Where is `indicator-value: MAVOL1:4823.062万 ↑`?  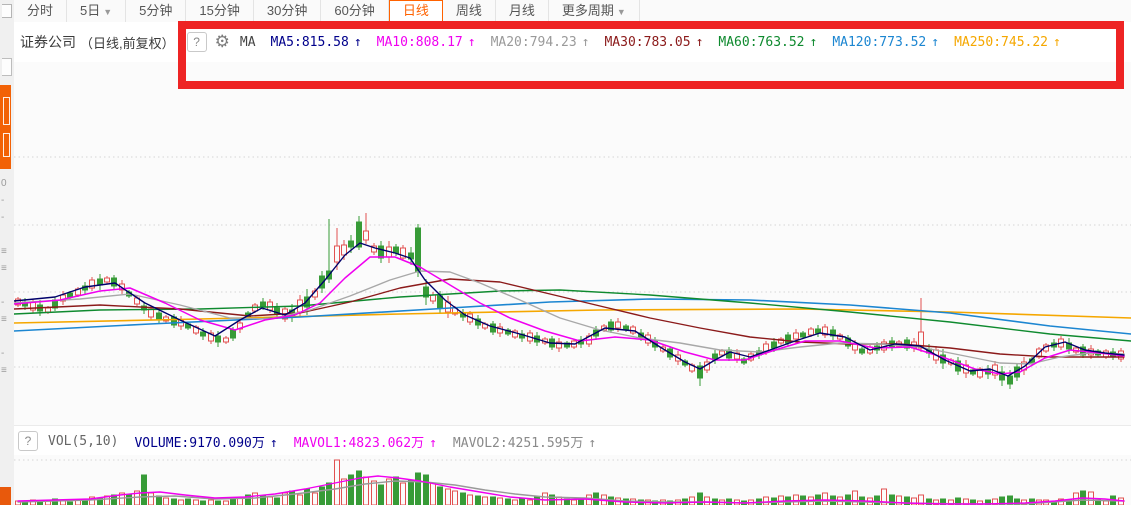
indicator-value: MAVOL1:4823.062万 ↑ is located at coordinates (365, 443).